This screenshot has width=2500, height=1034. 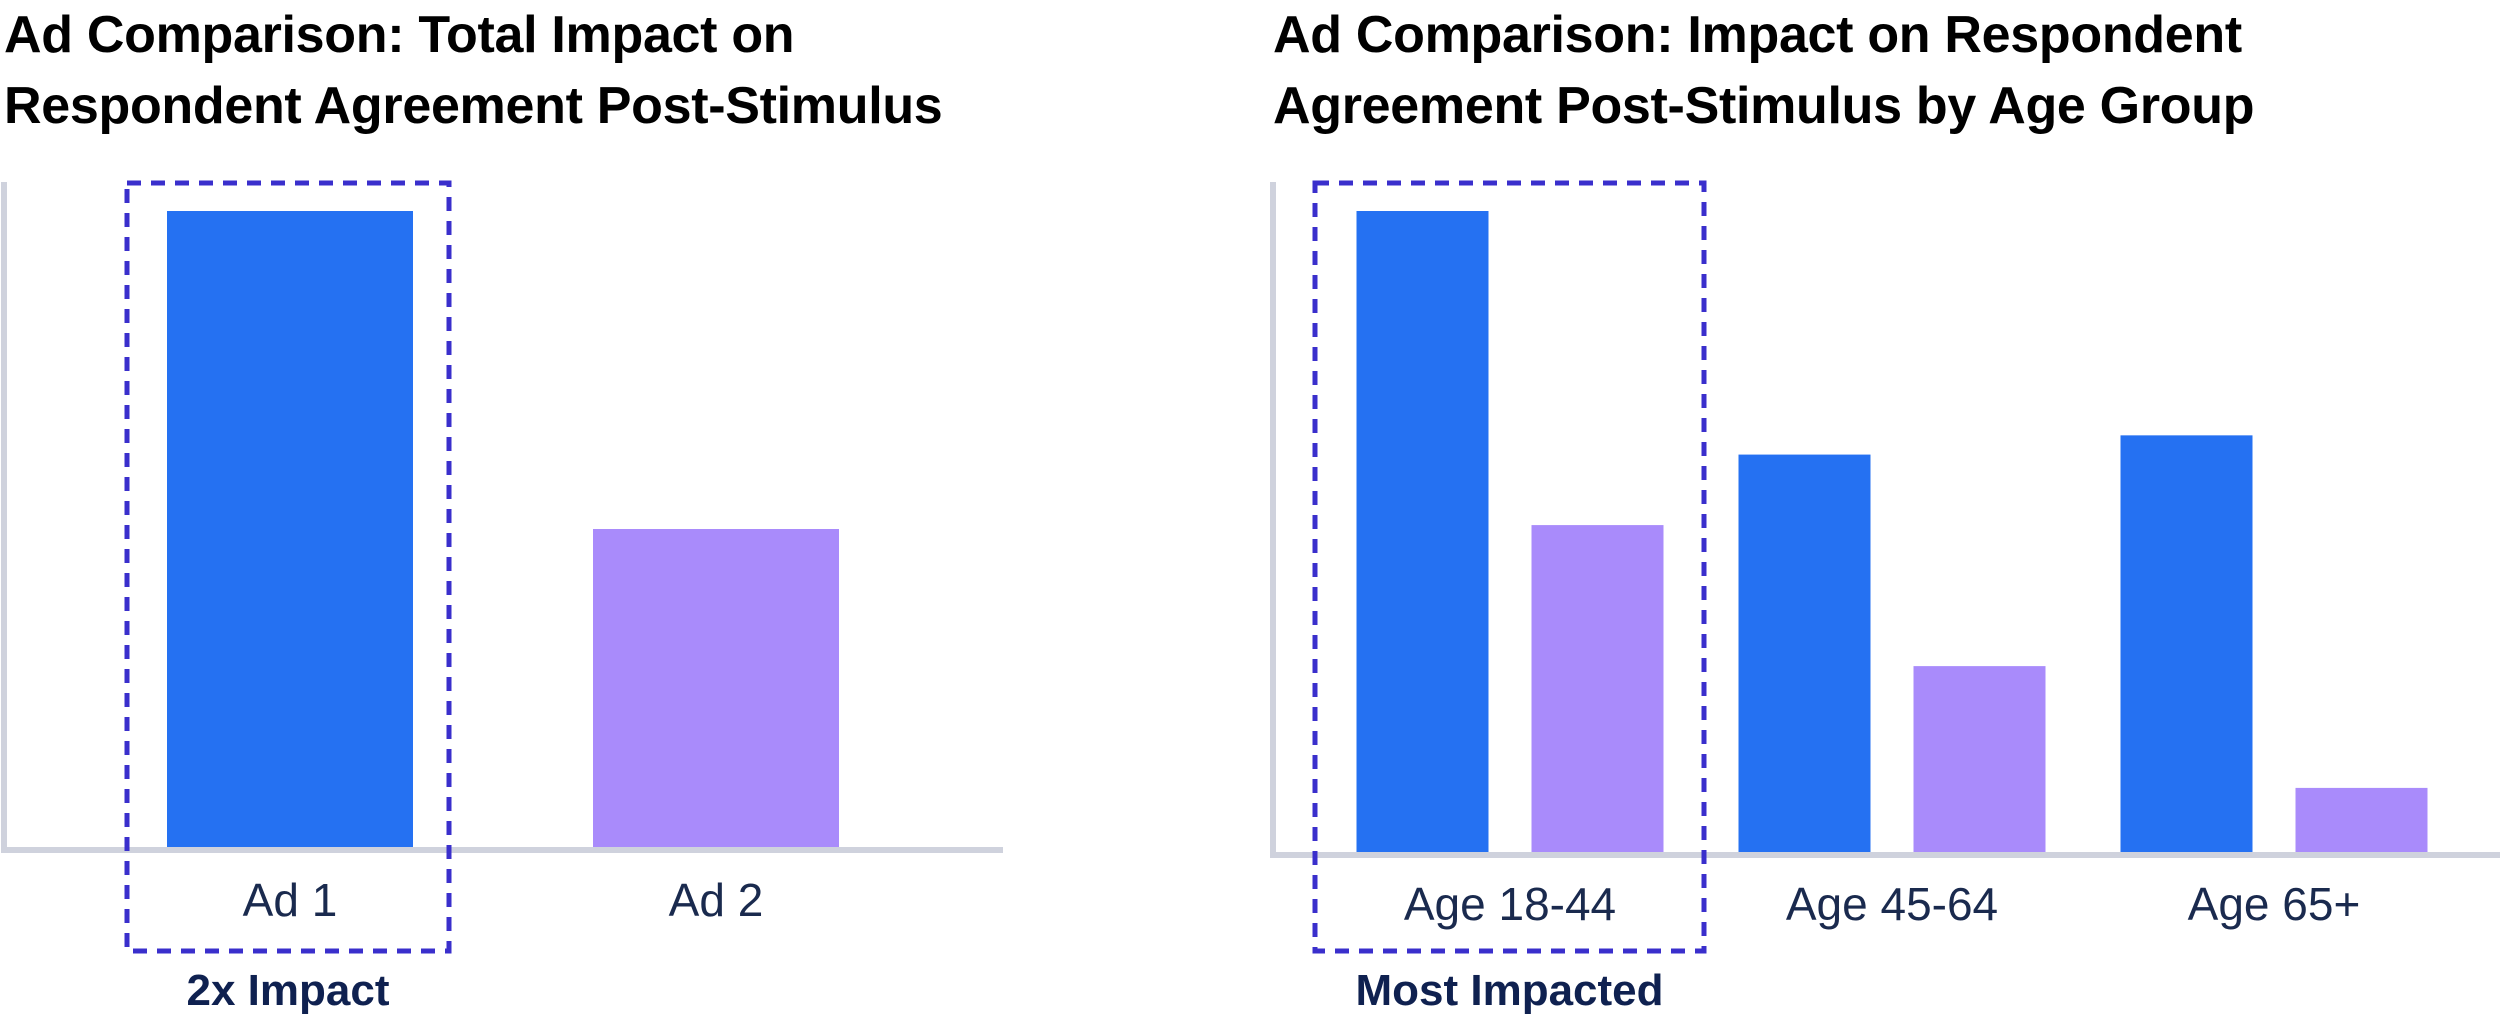 I want to click on x-tick-label: Ad 2, so click(x=716, y=900).